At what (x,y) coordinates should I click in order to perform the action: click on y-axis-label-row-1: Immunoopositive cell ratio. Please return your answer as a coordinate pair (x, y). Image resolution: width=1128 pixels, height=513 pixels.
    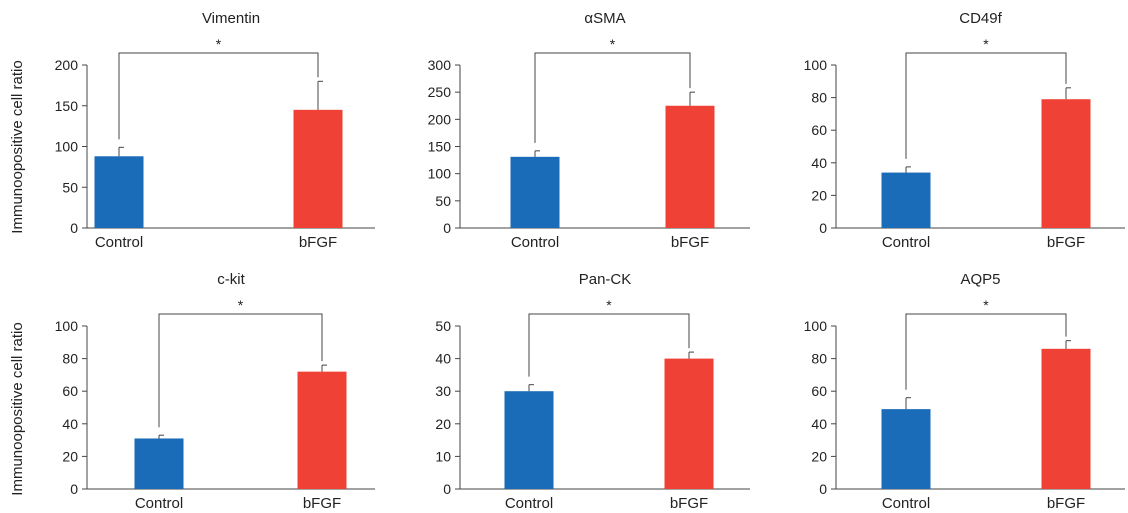
    Looking at the image, I should click on (17, 146).